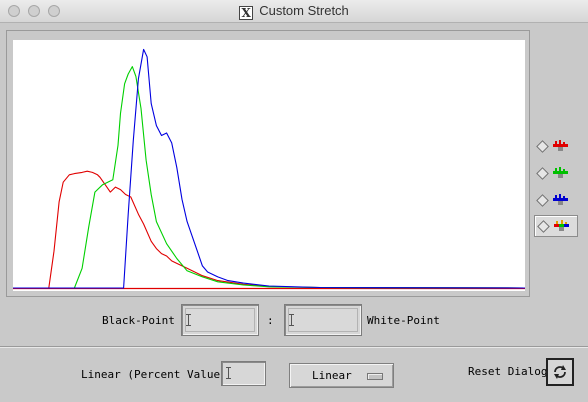 The image size is (588, 402). Describe the element at coordinates (243, 373) in the screenshot. I see `linear-percent-field` at that location.